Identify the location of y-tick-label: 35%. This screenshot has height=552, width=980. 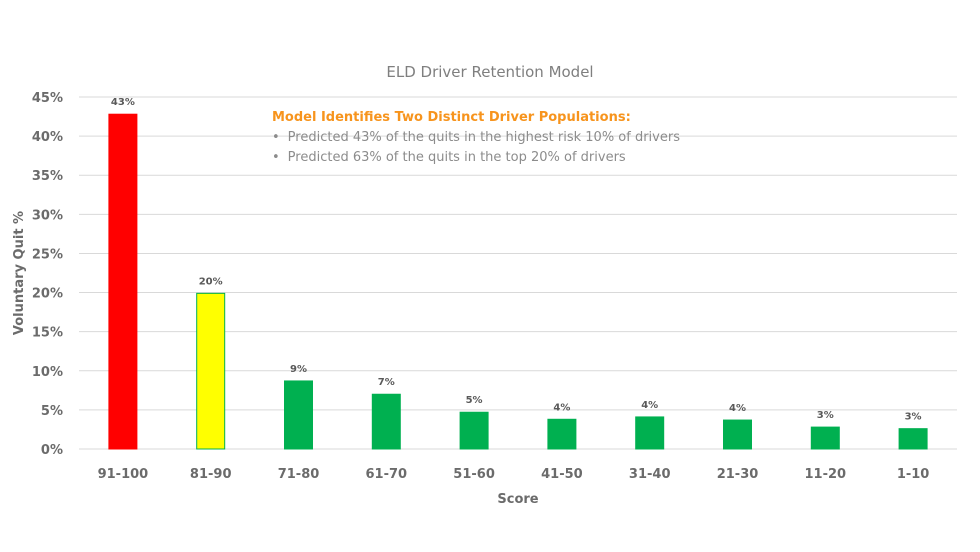
(47, 176).